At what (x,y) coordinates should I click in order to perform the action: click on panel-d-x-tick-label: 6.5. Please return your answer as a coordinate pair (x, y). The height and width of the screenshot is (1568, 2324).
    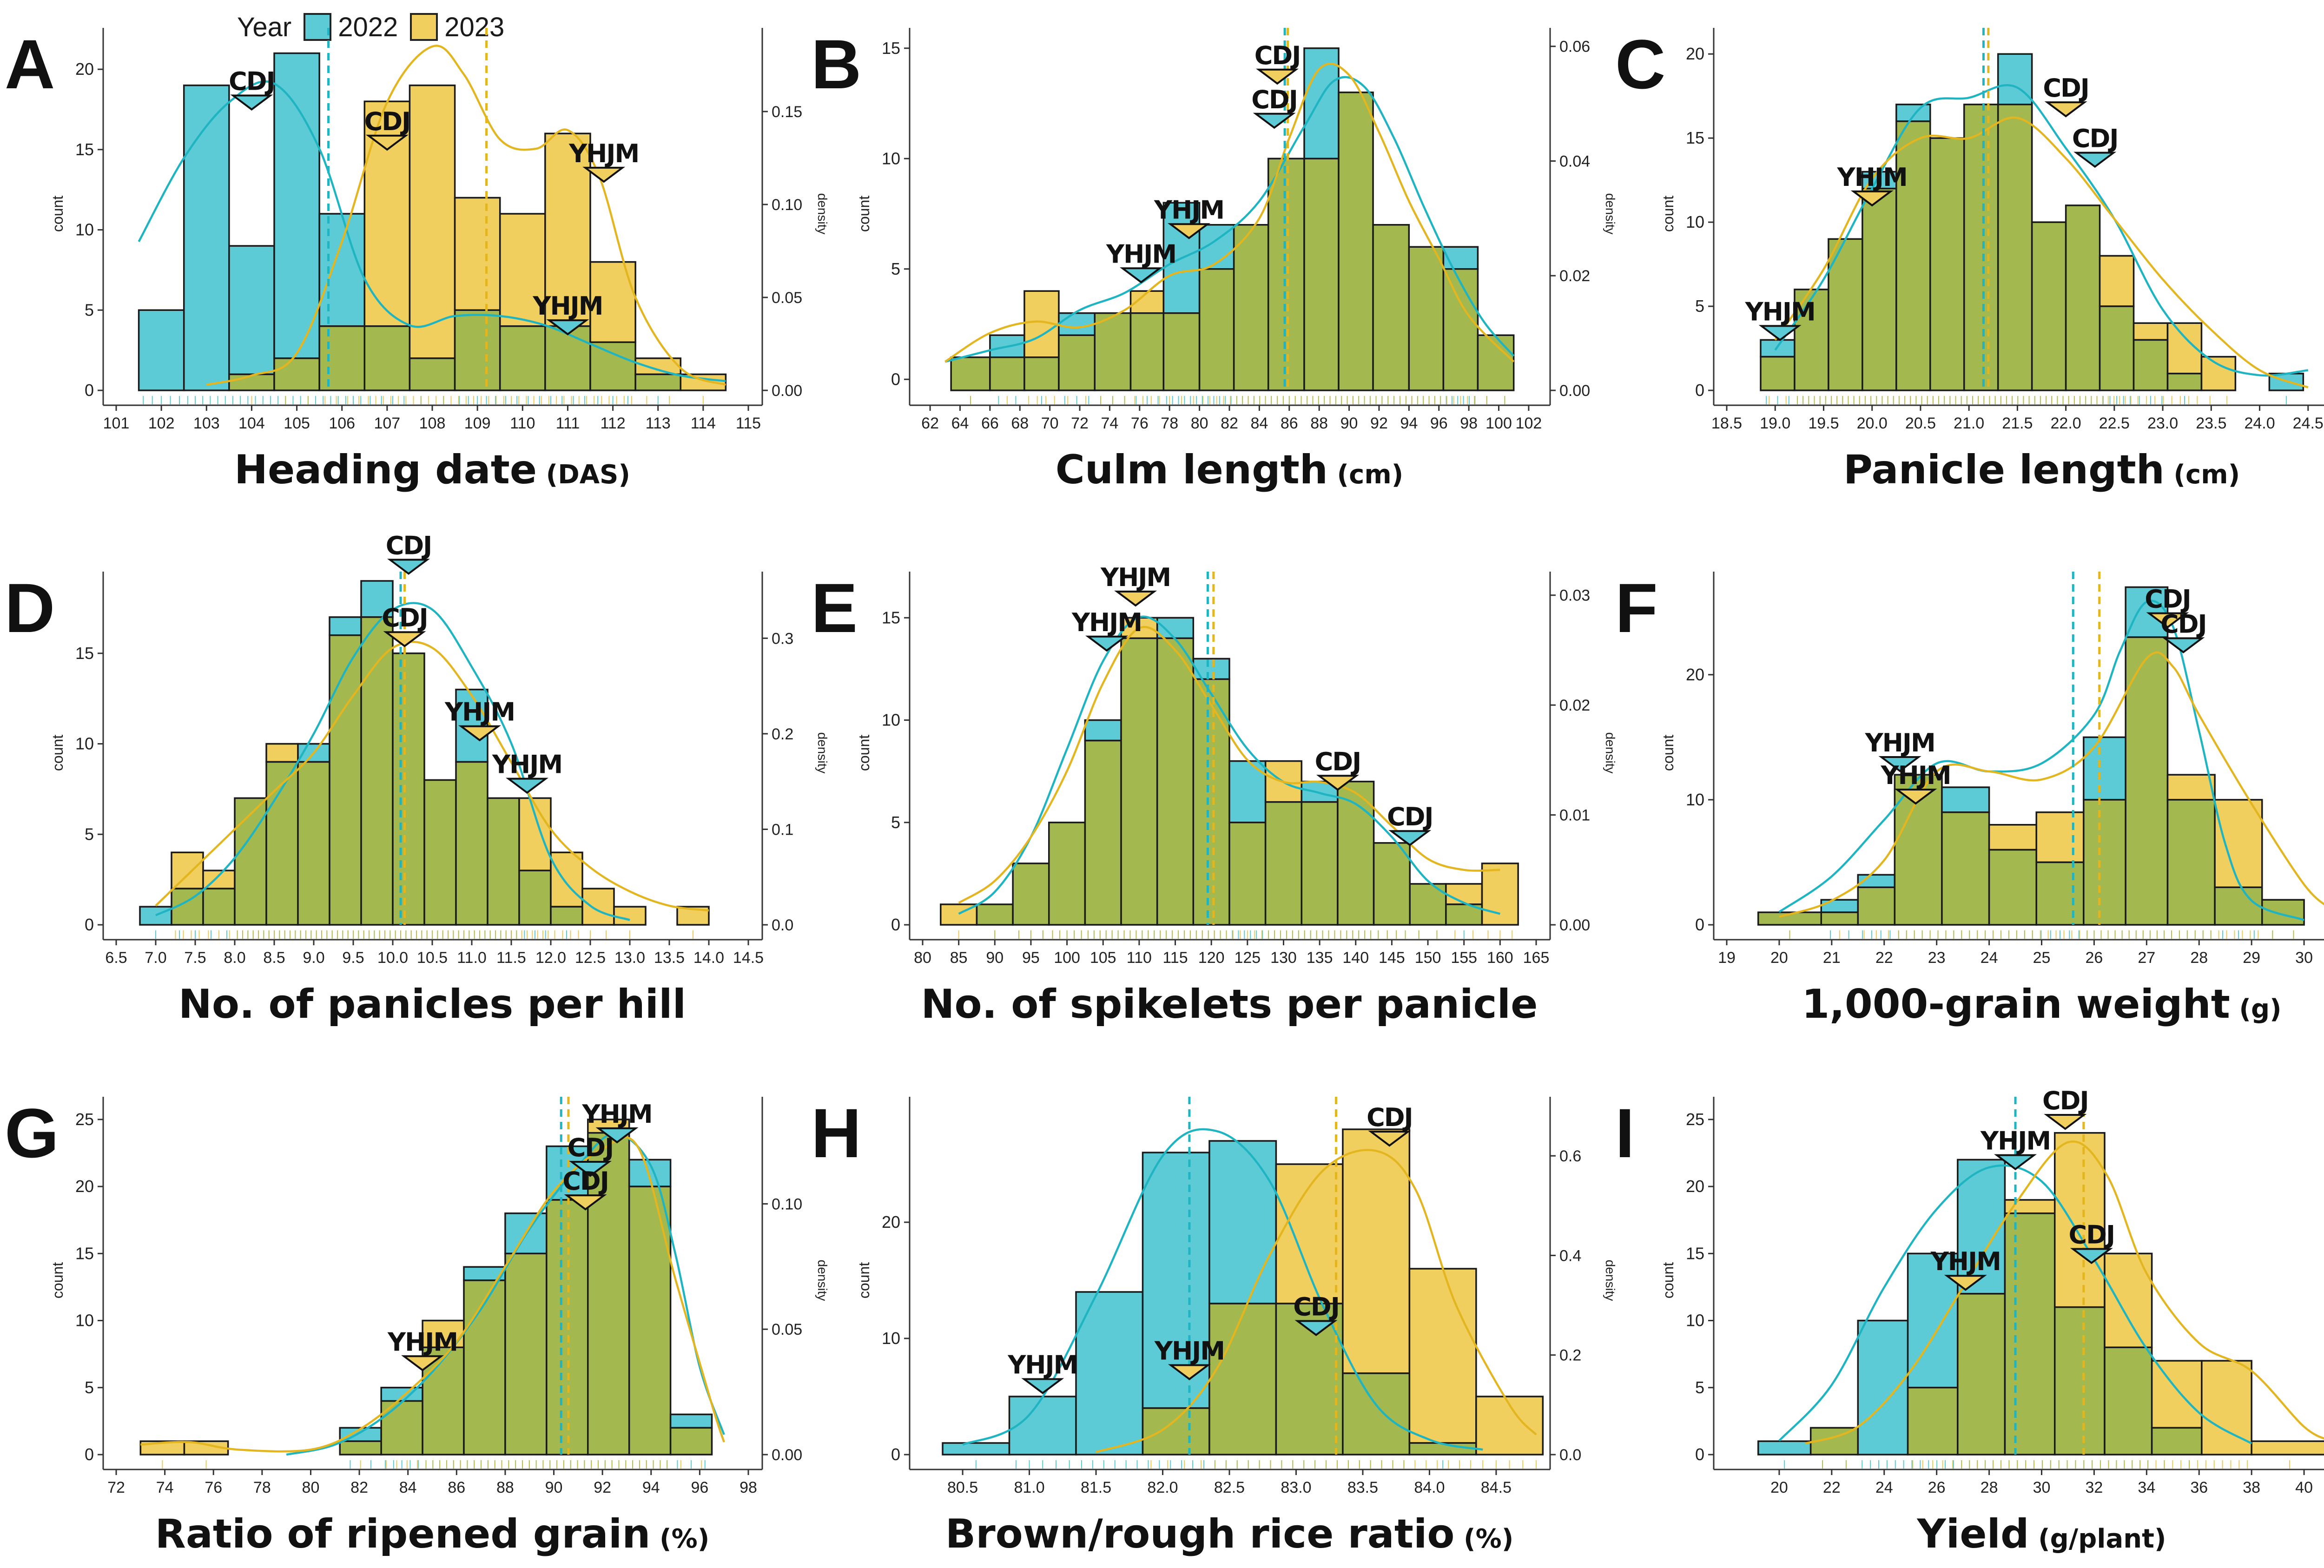
    Looking at the image, I should click on (116, 958).